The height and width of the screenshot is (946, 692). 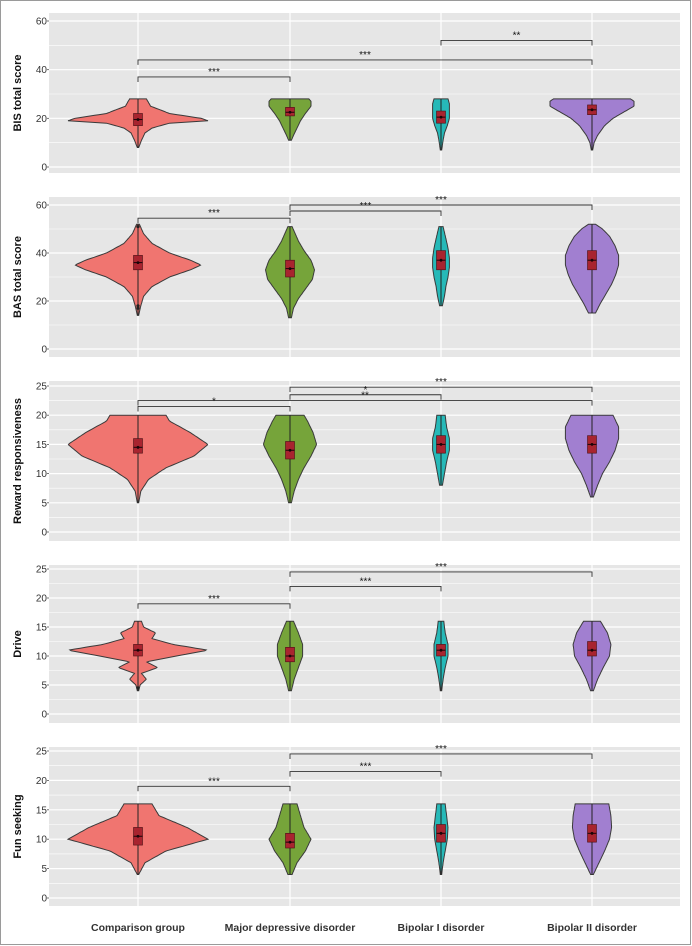 What do you see at coordinates (42, 206) in the screenshot?
I see `y-tick-label: 60` at bounding box center [42, 206].